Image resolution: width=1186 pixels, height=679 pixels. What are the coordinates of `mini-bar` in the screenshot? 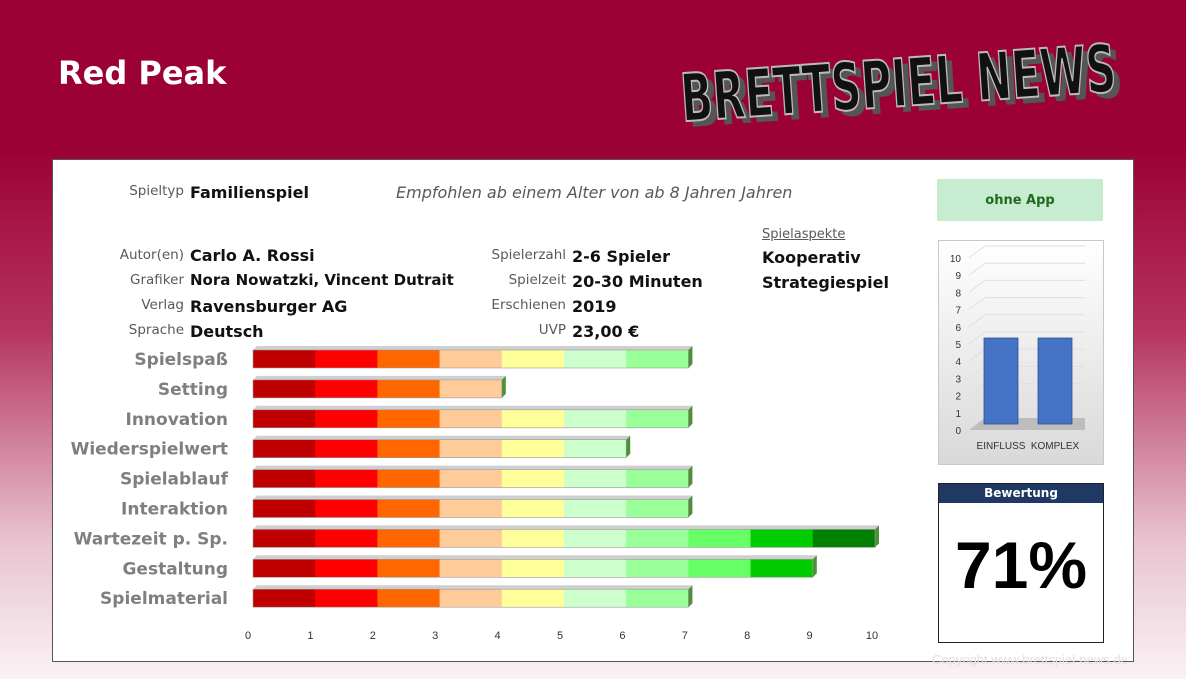 It's located at (1001, 381).